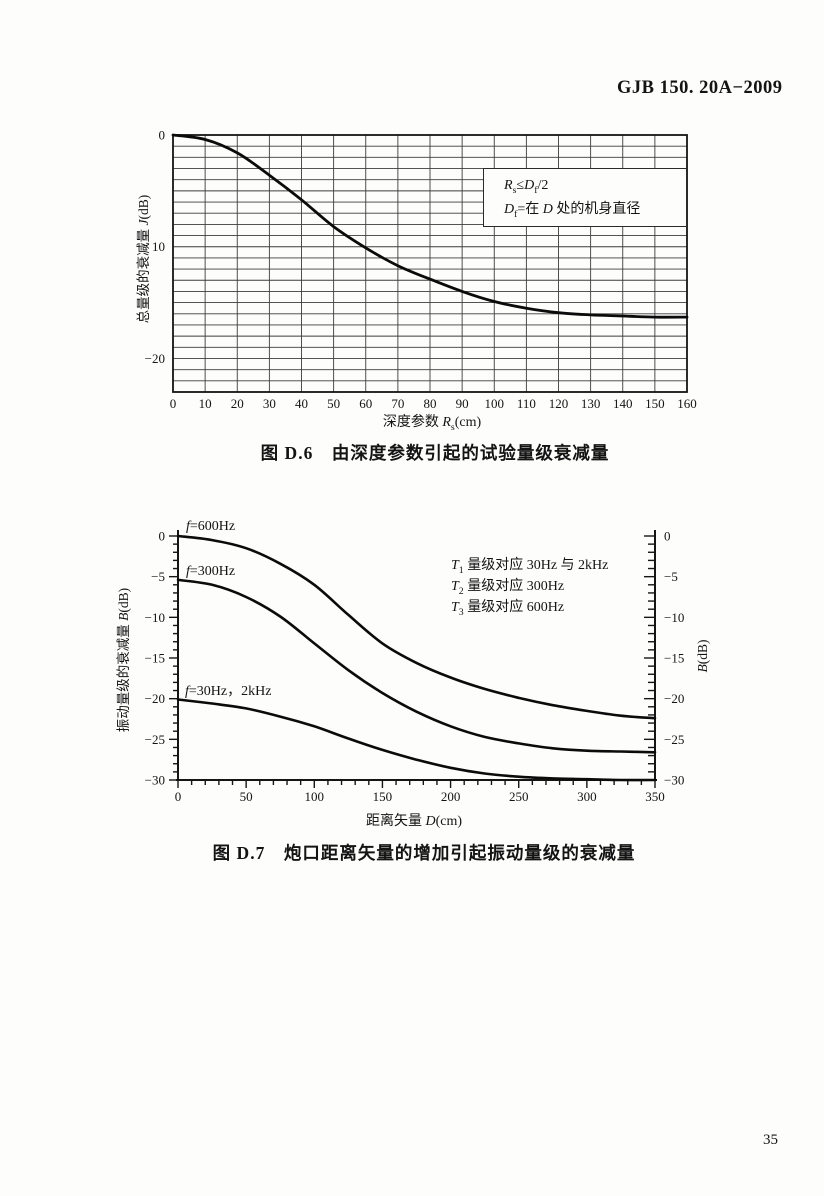 This screenshot has height=1196, width=824. Describe the element at coordinates (700, 88) in the screenshot. I see `standard-number-header: GJB 150. 20A−2009` at that location.